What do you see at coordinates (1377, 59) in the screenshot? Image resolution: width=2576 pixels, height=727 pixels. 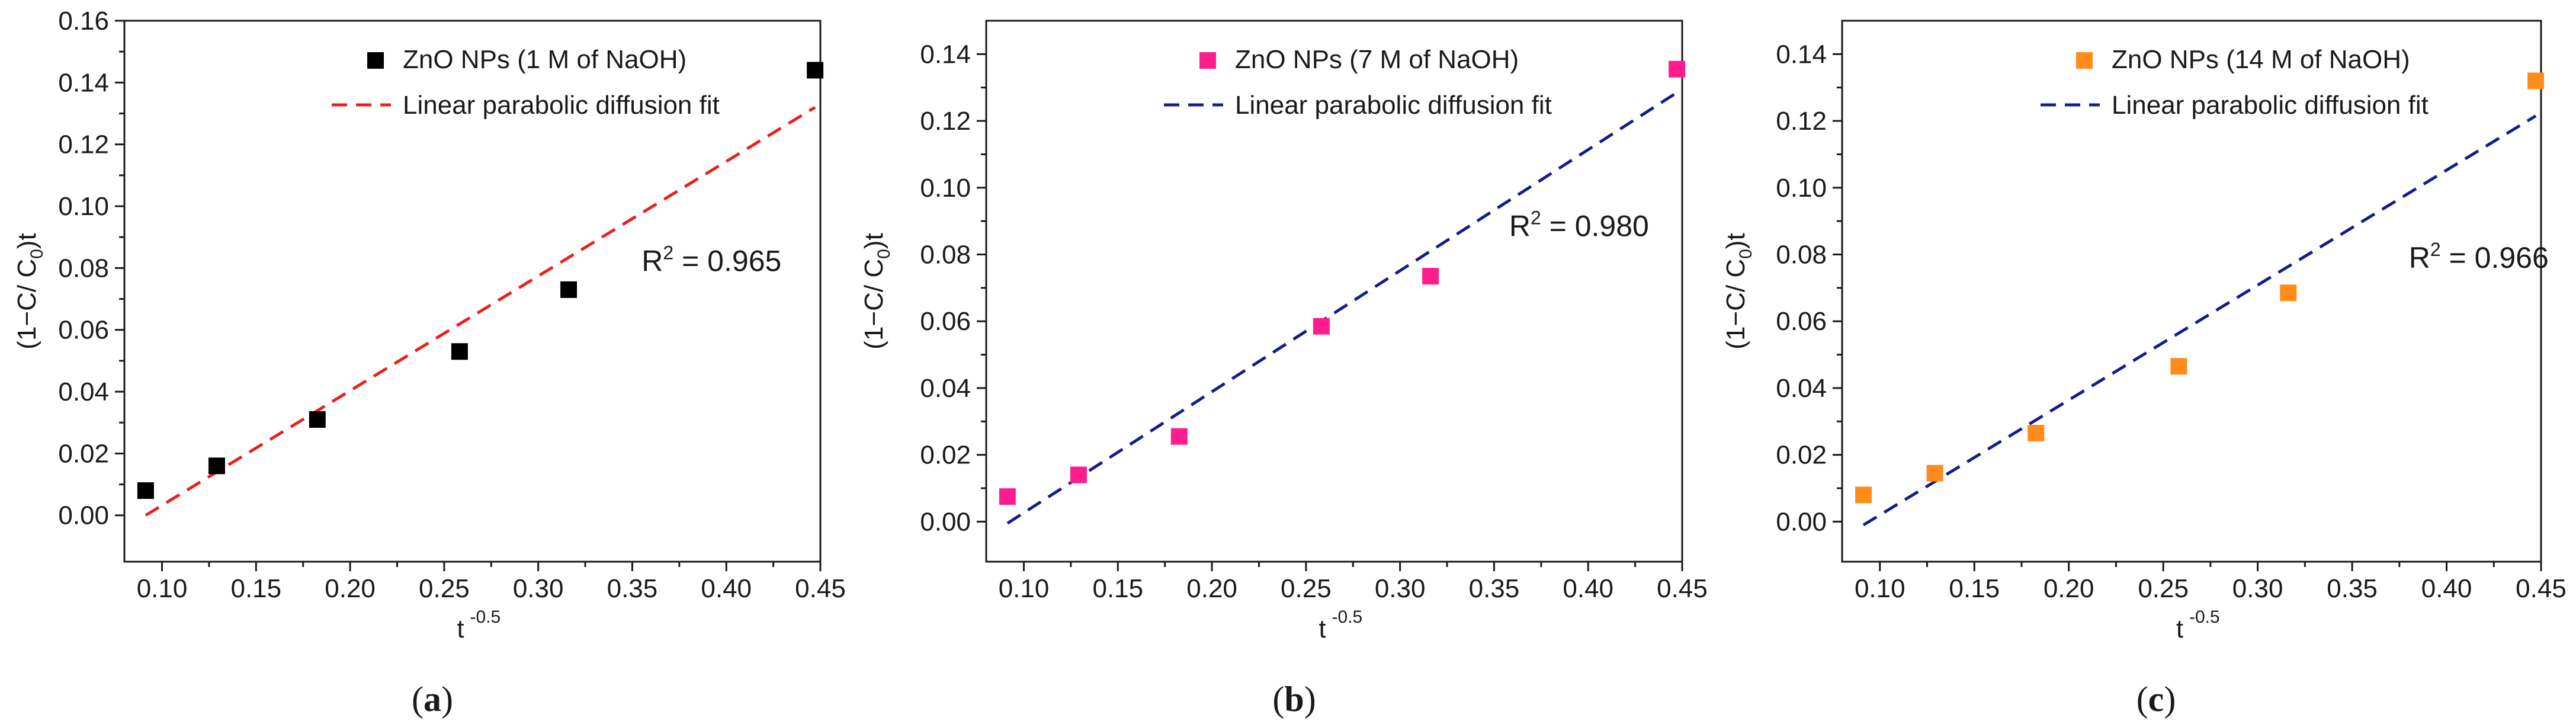 I see `legend-label-scatter: ZnO NPs (7 M of NaOH)` at bounding box center [1377, 59].